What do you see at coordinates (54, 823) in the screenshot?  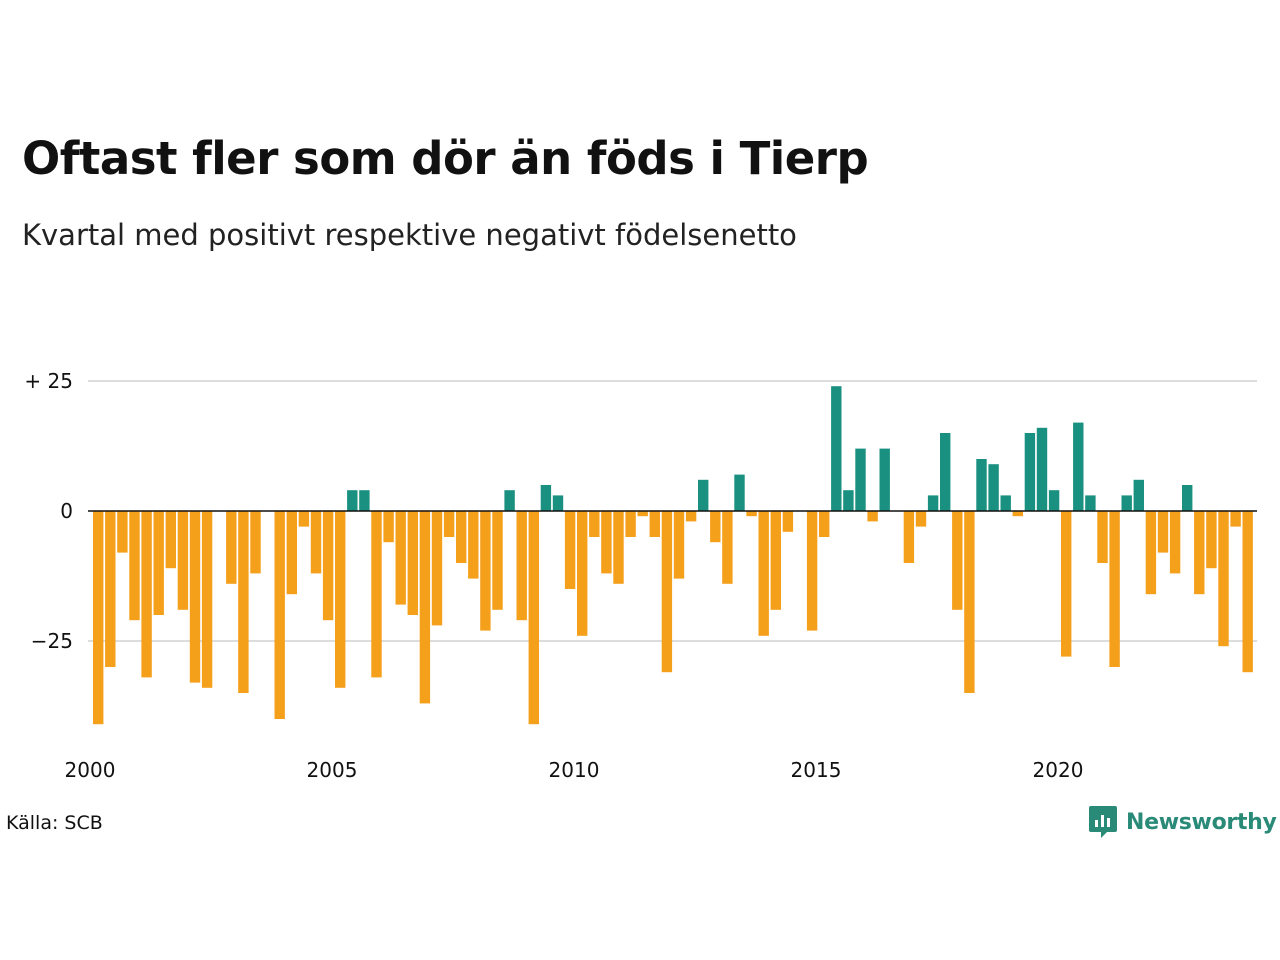 I see `source-note: Källa: SCB` at bounding box center [54, 823].